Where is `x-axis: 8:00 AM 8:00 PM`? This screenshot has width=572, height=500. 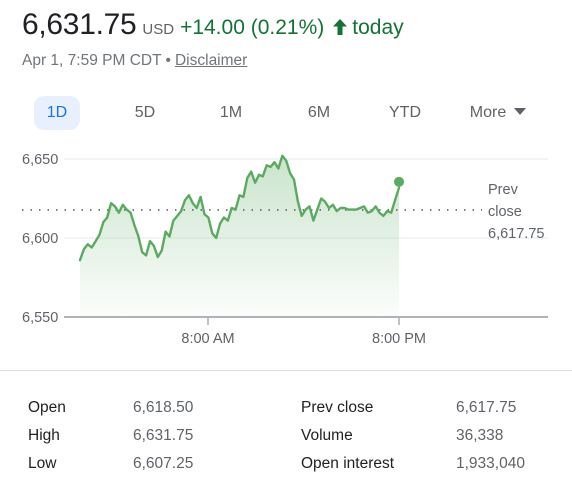
x-axis: 8:00 AM 8:00 PM is located at coordinates (303, 332).